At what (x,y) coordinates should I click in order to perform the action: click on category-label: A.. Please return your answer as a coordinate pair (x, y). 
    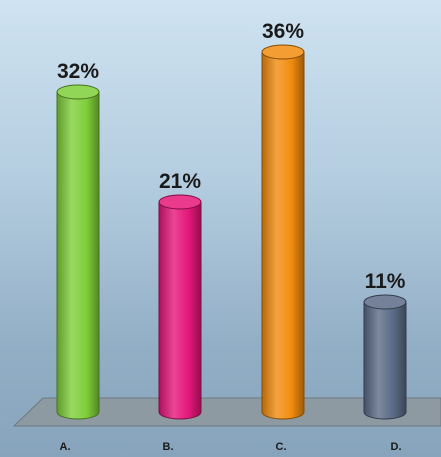
    Looking at the image, I should click on (65, 447).